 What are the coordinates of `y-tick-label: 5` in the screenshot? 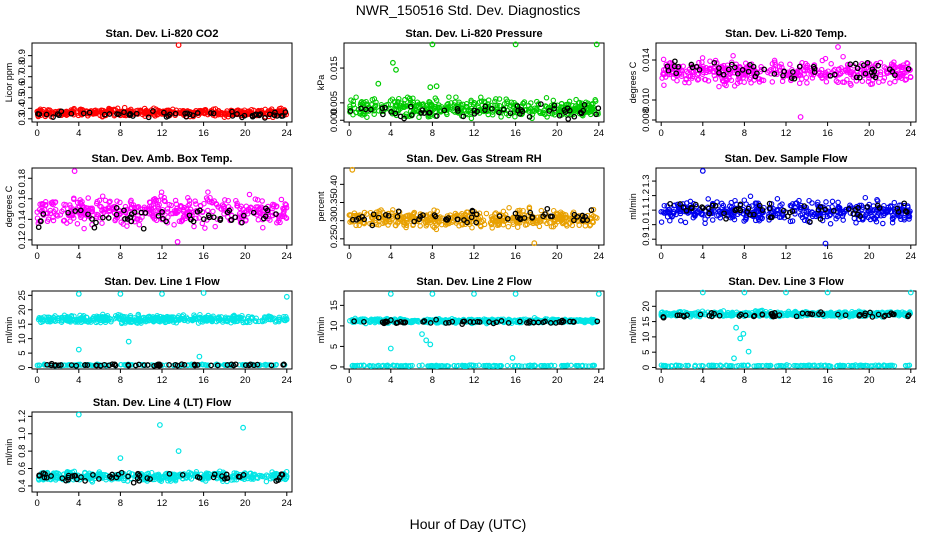 It's located at (334, 346).